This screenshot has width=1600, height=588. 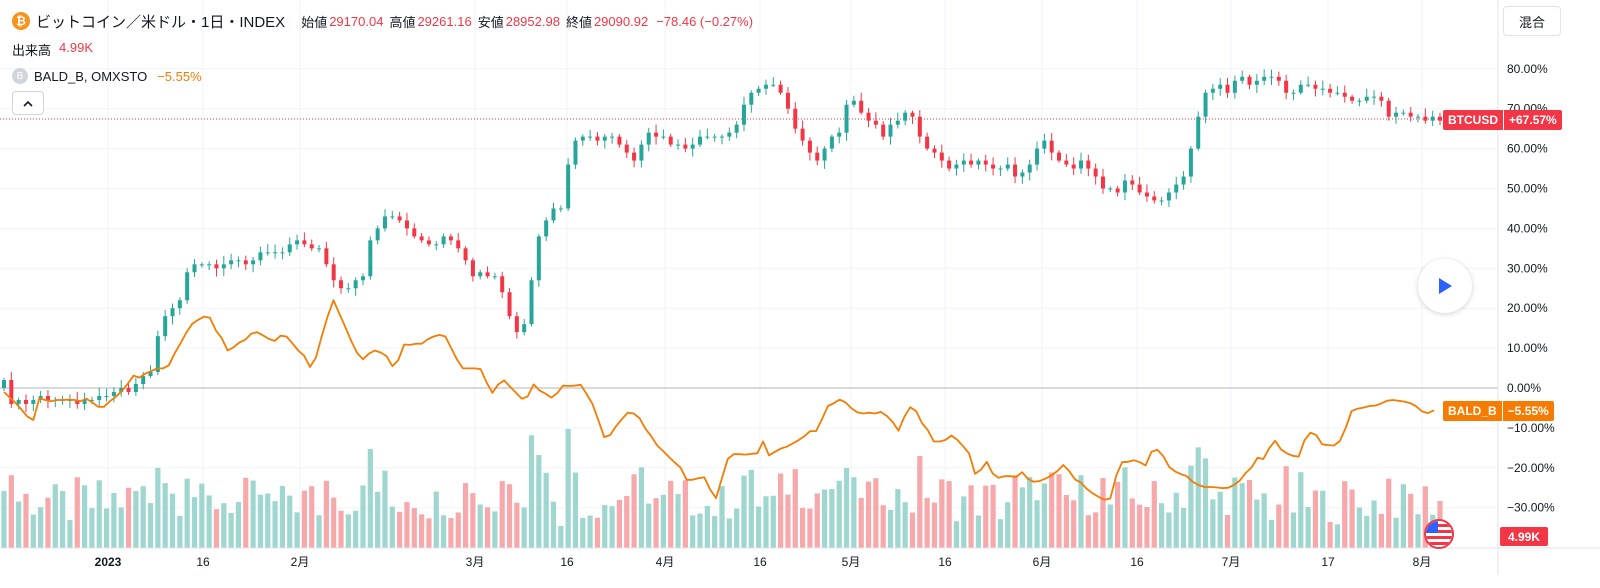 What do you see at coordinates (32, 50) in the screenshot?
I see `volume-label: 出来高` at bounding box center [32, 50].